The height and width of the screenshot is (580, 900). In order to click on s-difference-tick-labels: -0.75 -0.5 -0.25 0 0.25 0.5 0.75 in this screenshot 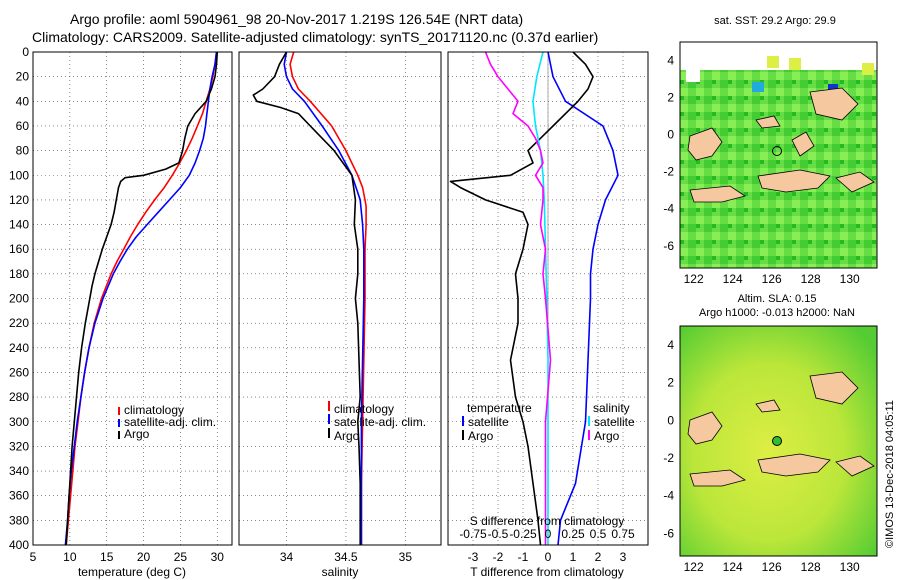, I will do `click(547, 534)`.